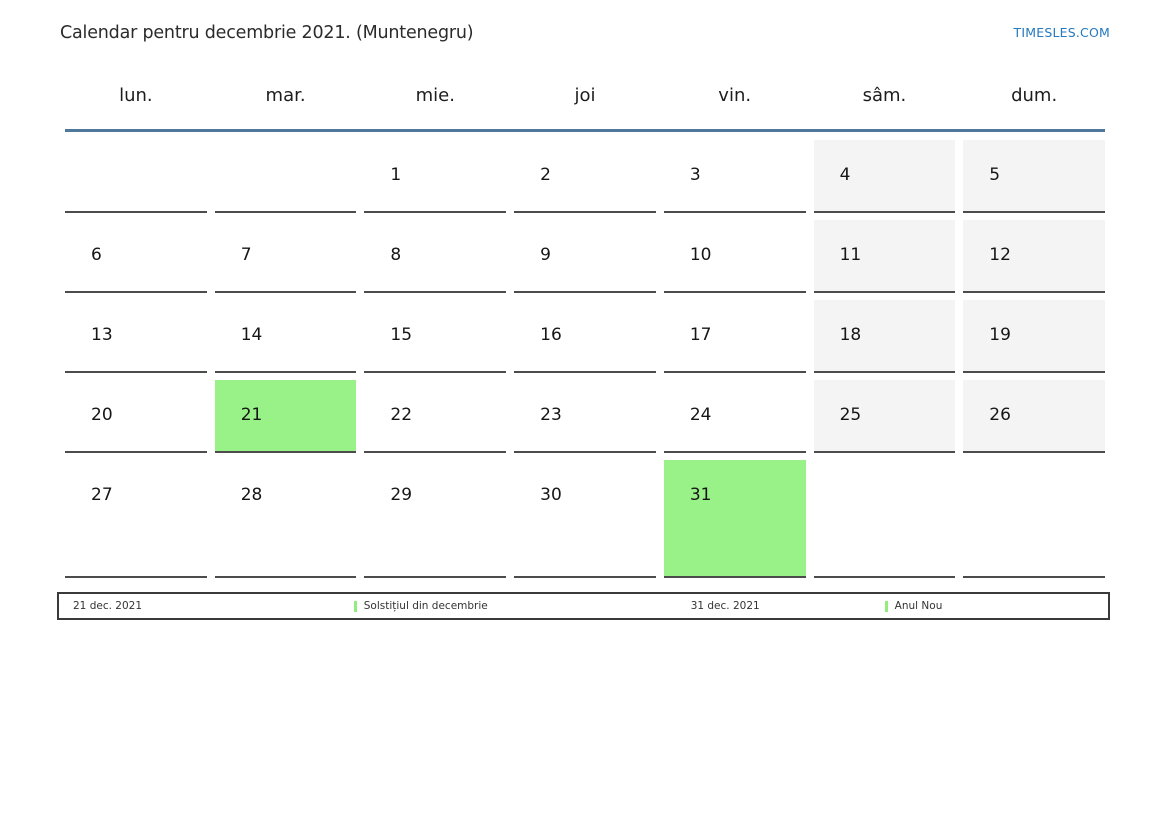 This screenshot has width=1169, height=827. What do you see at coordinates (585, 176) in the screenshot?
I see `day-cell-2: 2` at bounding box center [585, 176].